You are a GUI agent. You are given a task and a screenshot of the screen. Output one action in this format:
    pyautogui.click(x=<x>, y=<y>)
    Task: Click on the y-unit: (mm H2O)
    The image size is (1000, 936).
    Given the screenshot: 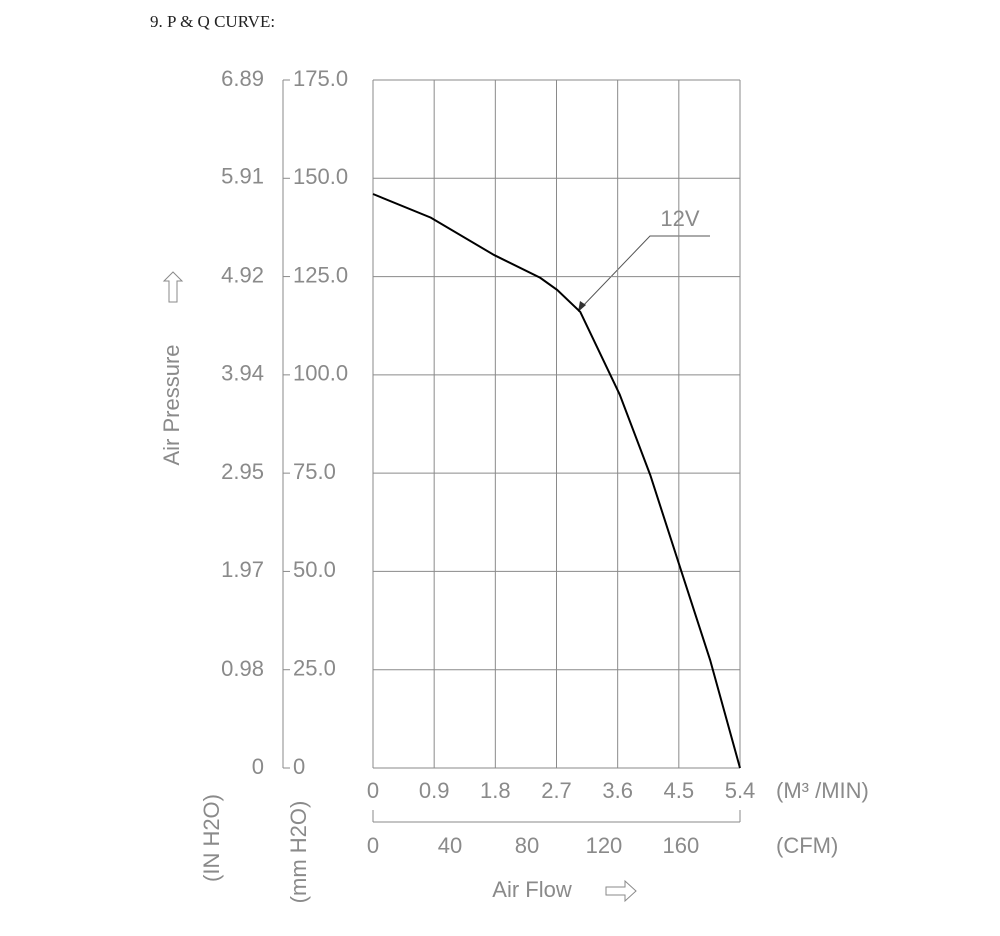 What is the action you would take?
    pyautogui.click(x=298, y=852)
    